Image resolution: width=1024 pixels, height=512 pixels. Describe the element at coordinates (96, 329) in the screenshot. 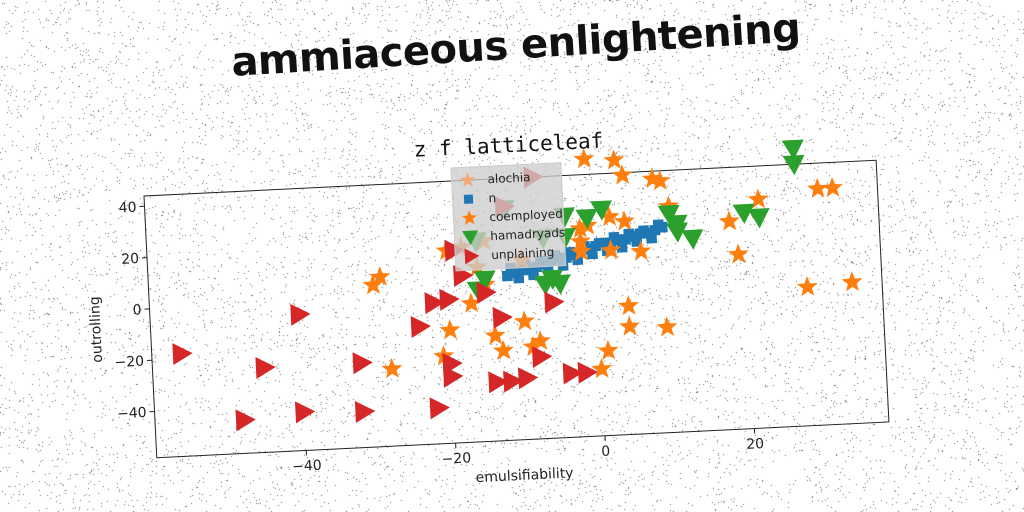

I see `y-axis-label: outrolling` at that location.